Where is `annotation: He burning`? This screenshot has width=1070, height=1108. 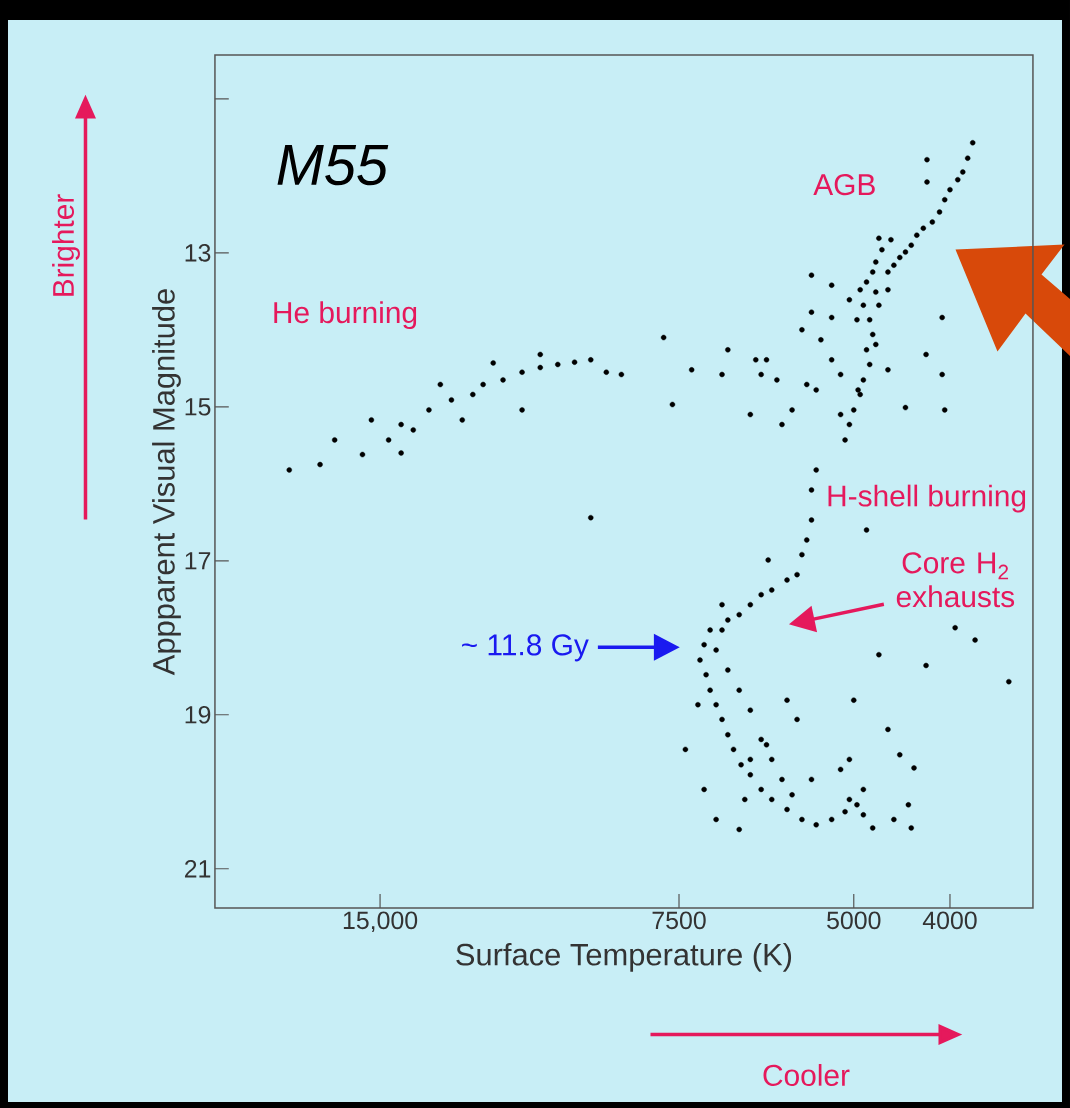 annotation: He burning is located at coordinates (345, 315).